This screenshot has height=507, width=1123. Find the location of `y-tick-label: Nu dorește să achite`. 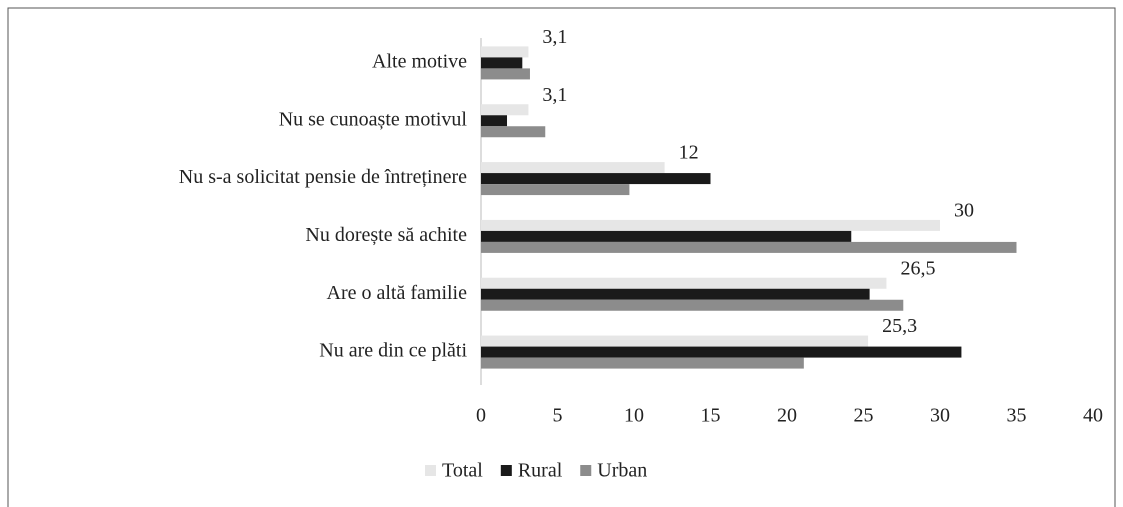

y-tick-label: Nu dorește să achite is located at coordinates (386, 235).